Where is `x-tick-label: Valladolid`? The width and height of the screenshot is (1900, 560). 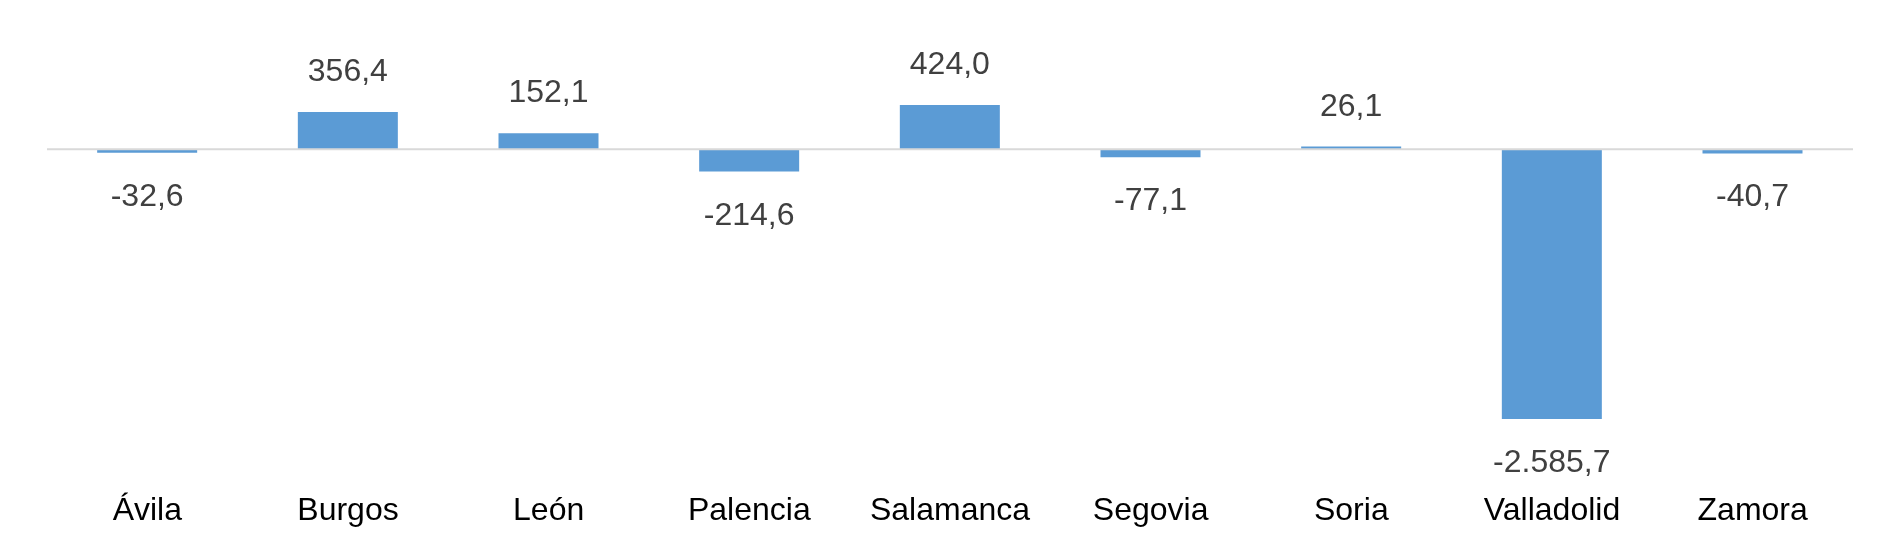 x-tick-label: Valladolid is located at coordinates (1552, 508).